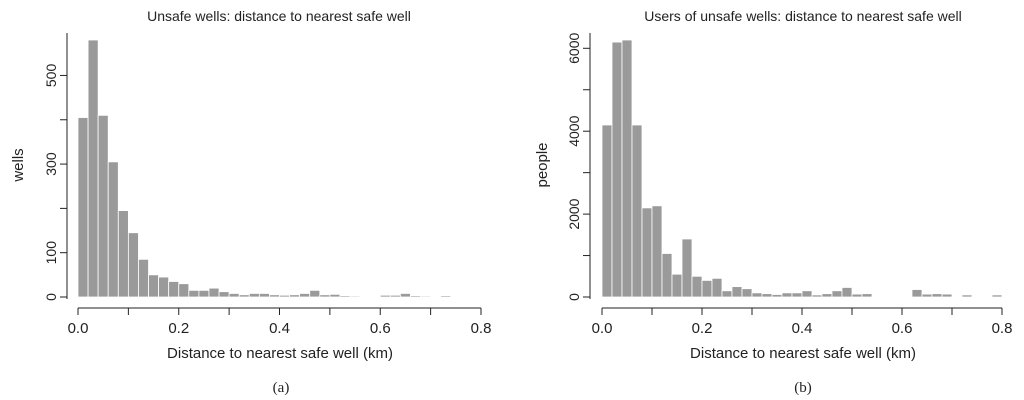  What do you see at coordinates (578, 167) in the screenshot?
I see `panel-b-y-ticks: 0 2000 4000 6000` at bounding box center [578, 167].